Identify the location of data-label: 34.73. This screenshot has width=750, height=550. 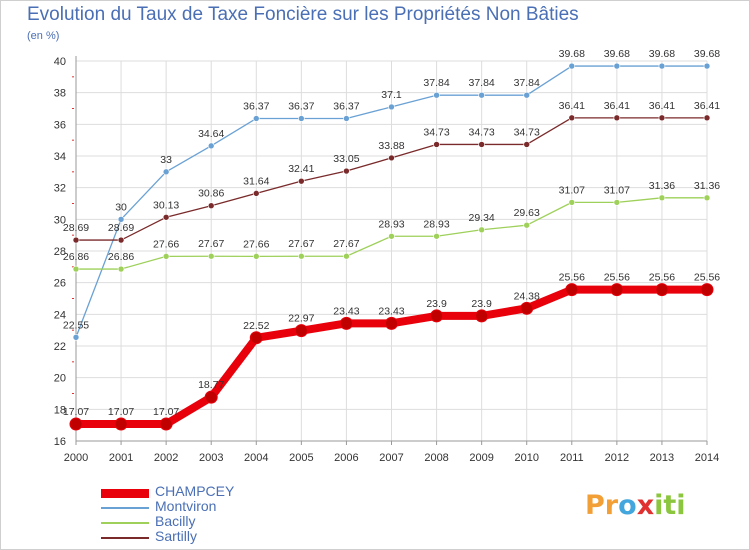
(482, 132).